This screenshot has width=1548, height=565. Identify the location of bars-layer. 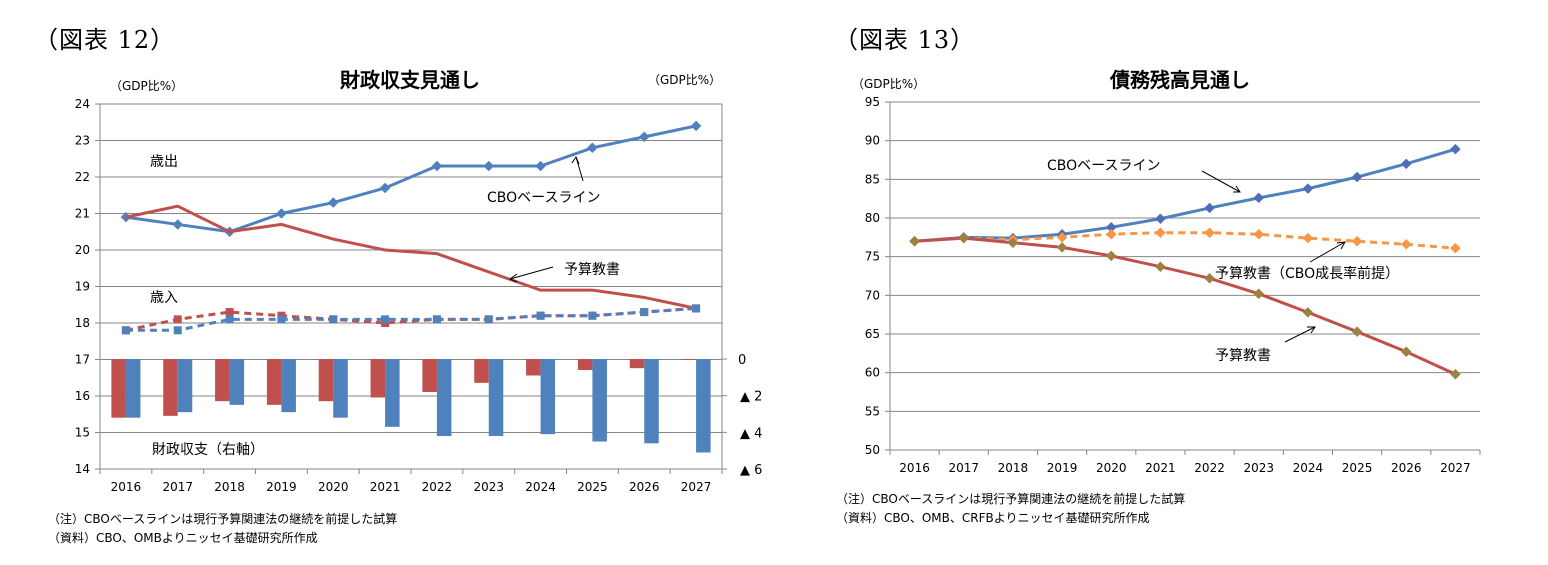
(411, 406).